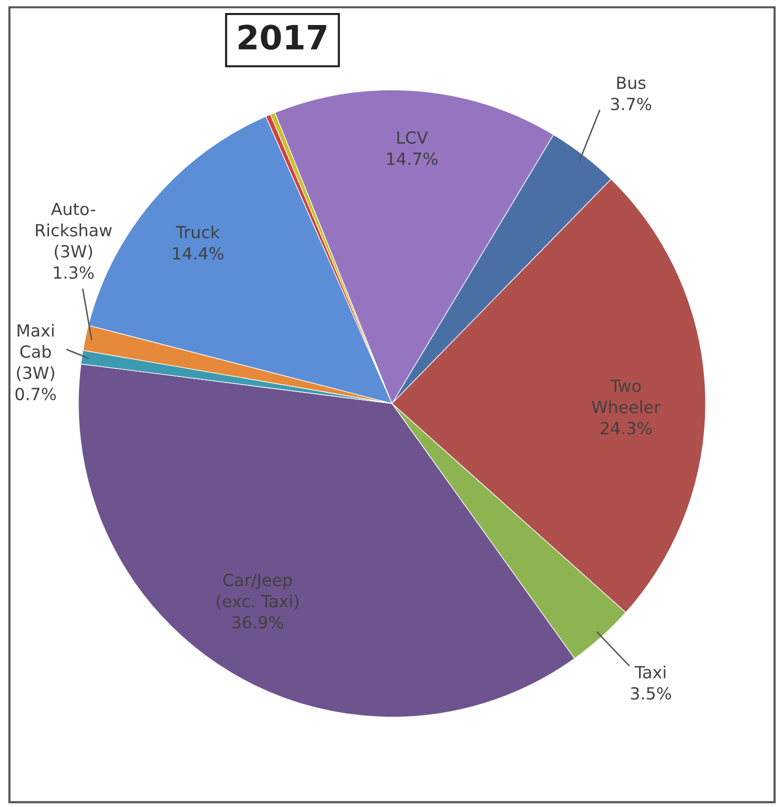 Image resolution: width=784 pixels, height=807 pixels. I want to click on data-label: 14.4%, so click(198, 253).